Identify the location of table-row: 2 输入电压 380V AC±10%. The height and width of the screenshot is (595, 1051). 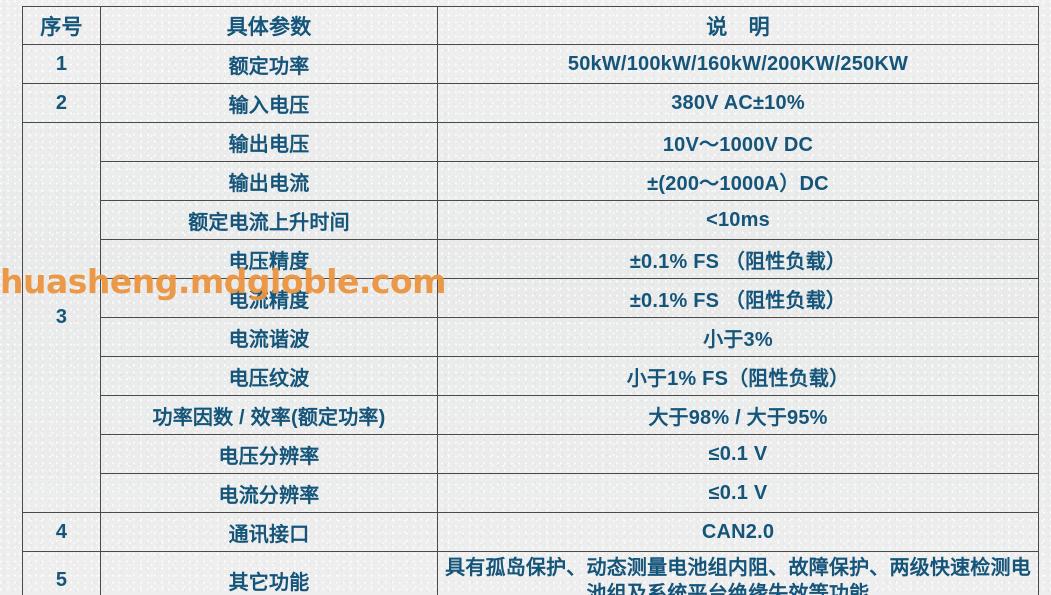
(530, 103).